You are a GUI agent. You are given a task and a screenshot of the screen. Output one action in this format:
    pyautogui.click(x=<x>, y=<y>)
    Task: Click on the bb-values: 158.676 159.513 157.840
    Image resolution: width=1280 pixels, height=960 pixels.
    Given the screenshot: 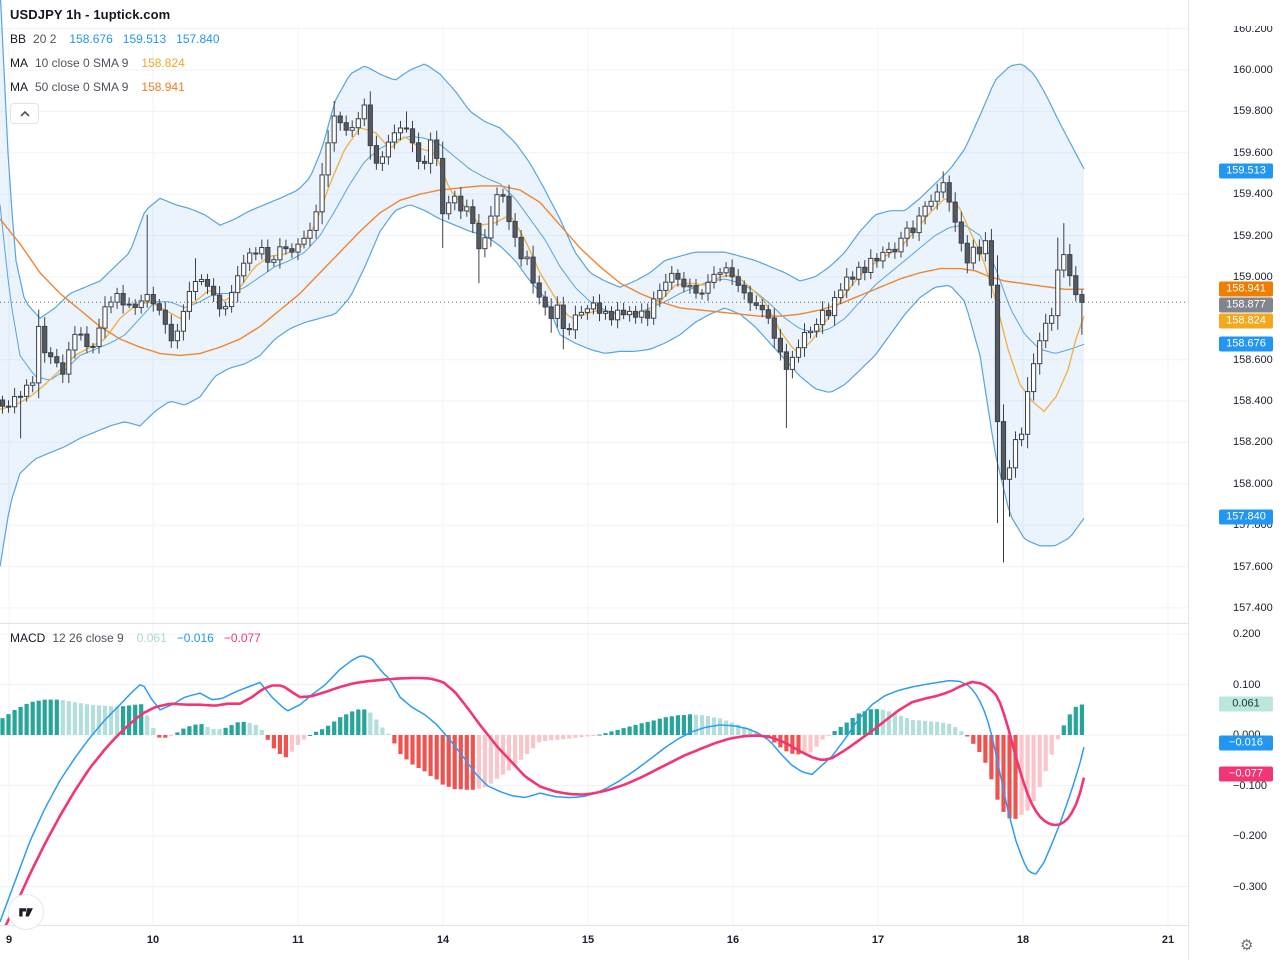 What is the action you would take?
    pyautogui.click(x=144, y=39)
    